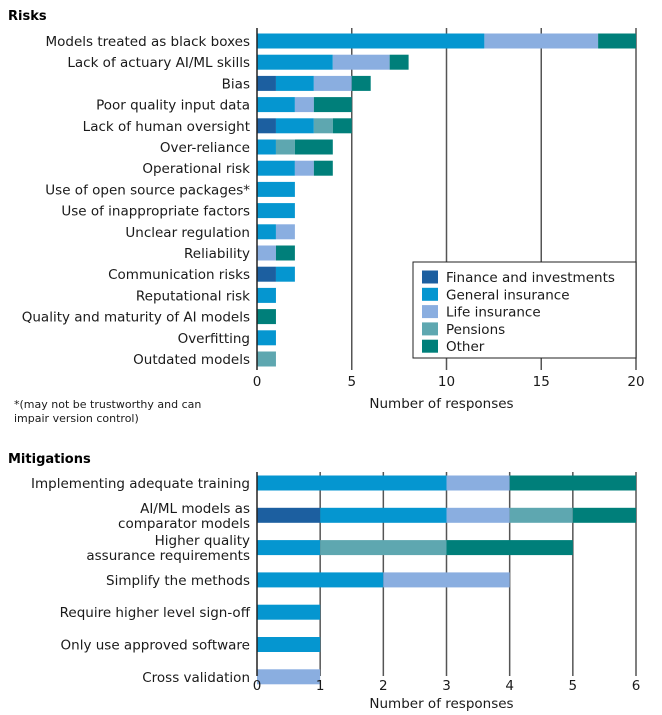  What do you see at coordinates (107, 404) in the screenshot?
I see `footnote: *(may not be trustworthy and can` at bounding box center [107, 404].